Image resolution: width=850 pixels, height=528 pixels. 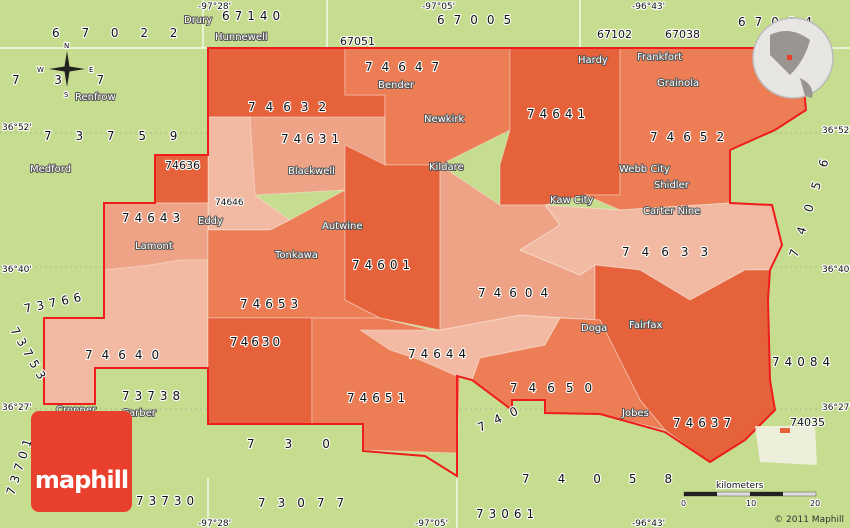 What do you see at coordinates (256, 342) in the screenshot?
I see `zip-label: 74630` at bounding box center [256, 342].